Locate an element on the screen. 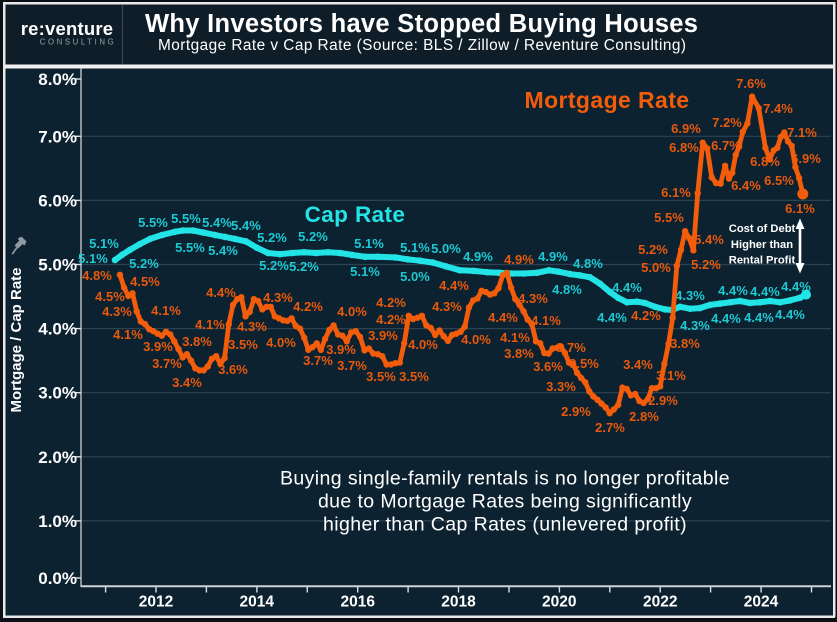  svg-text:higher than Cap Rates (unlever: higher than Cap Rates (unlevered profit) is located at coordinates (505, 525).